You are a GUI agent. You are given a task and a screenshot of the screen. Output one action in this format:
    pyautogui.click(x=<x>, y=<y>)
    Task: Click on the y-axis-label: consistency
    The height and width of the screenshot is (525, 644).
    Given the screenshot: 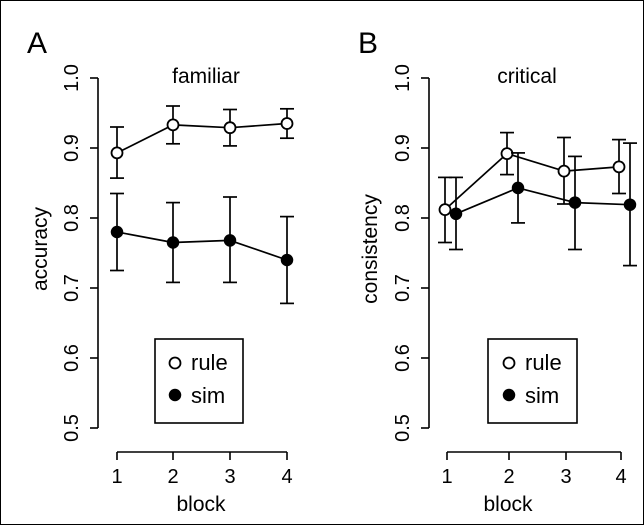 What is the action you would take?
    pyautogui.click(x=370, y=249)
    